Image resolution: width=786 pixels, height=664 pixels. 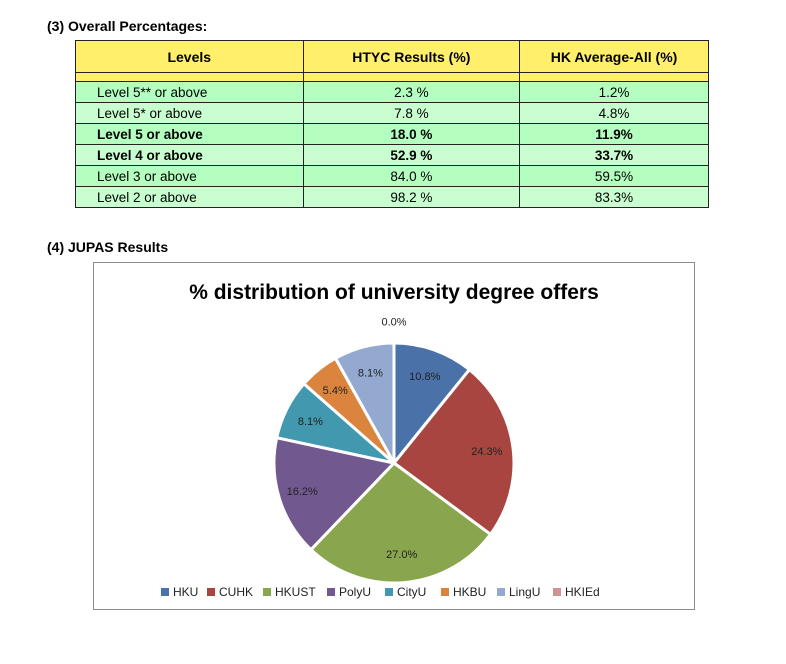 I want to click on table-row: Level 2 or above 98.2 % 83.3%, so click(x=392, y=197).